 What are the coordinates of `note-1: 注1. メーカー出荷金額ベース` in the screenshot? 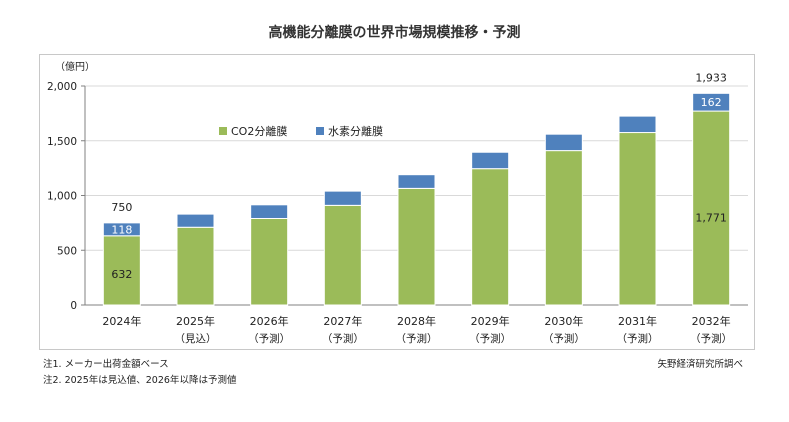 It's located at (106, 364).